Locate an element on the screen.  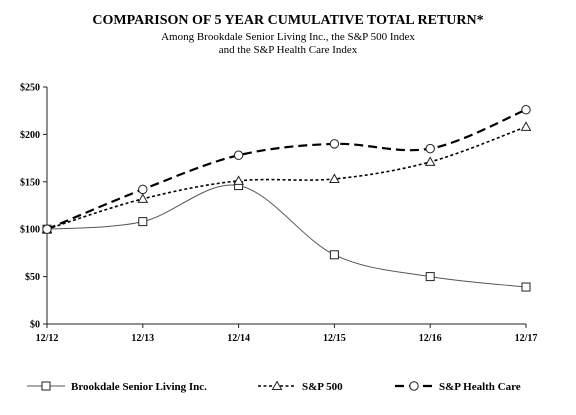
y-tick-label: $0 is located at coordinates (35, 325).